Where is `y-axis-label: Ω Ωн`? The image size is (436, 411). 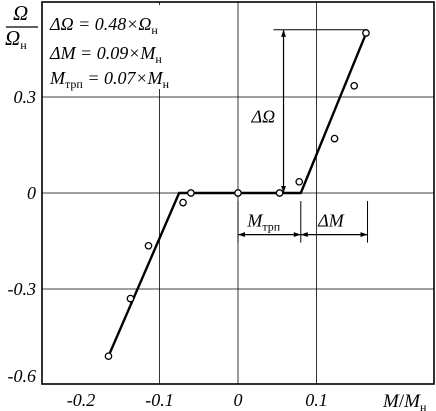
y-axis-label: Ω Ωн is located at coordinates (21, 26).